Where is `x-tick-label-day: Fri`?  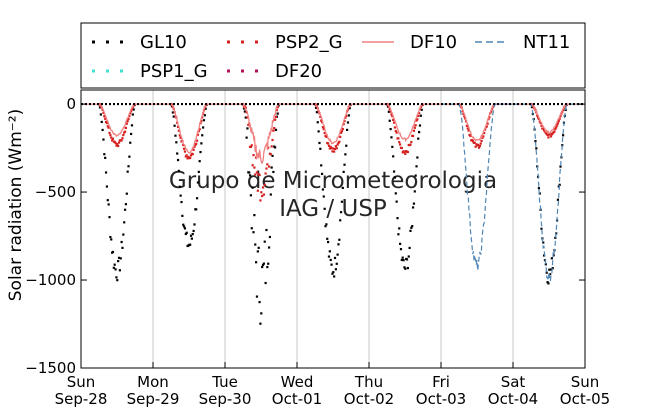
x-tick-label-day: Fri is located at coordinates (441, 382).